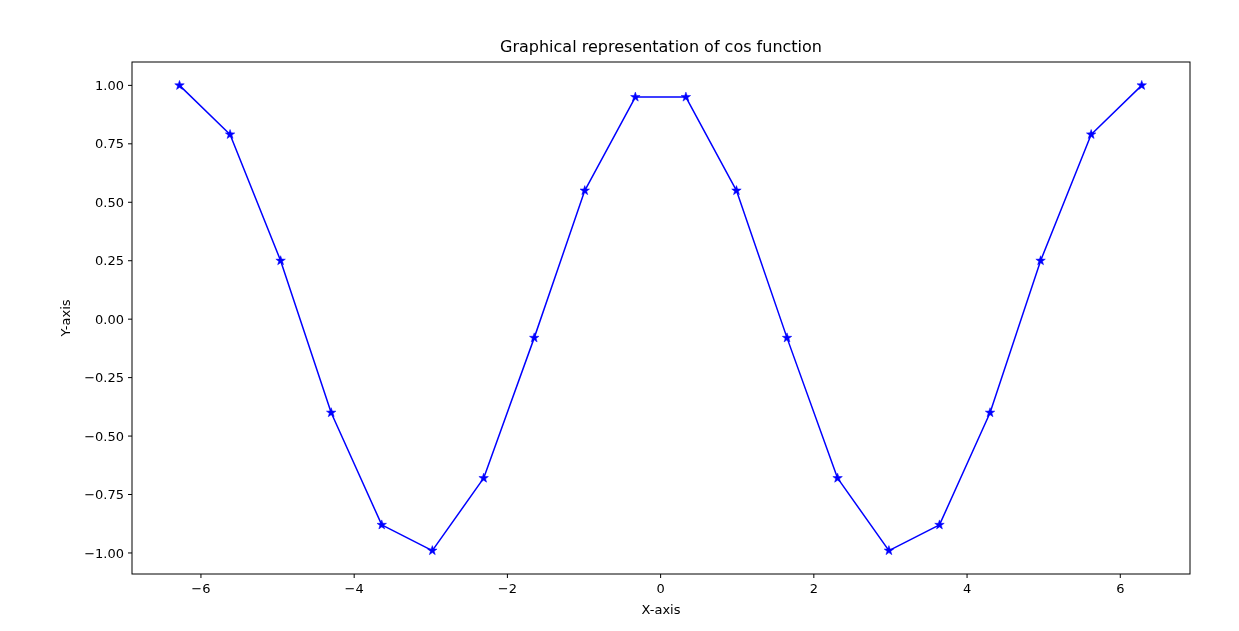 The height and width of the screenshot is (631, 1239). What do you see at coordinates (104, 553) in the screenshot?
I see `y-tick-label: −1.00` at bounding box center [104, 553].